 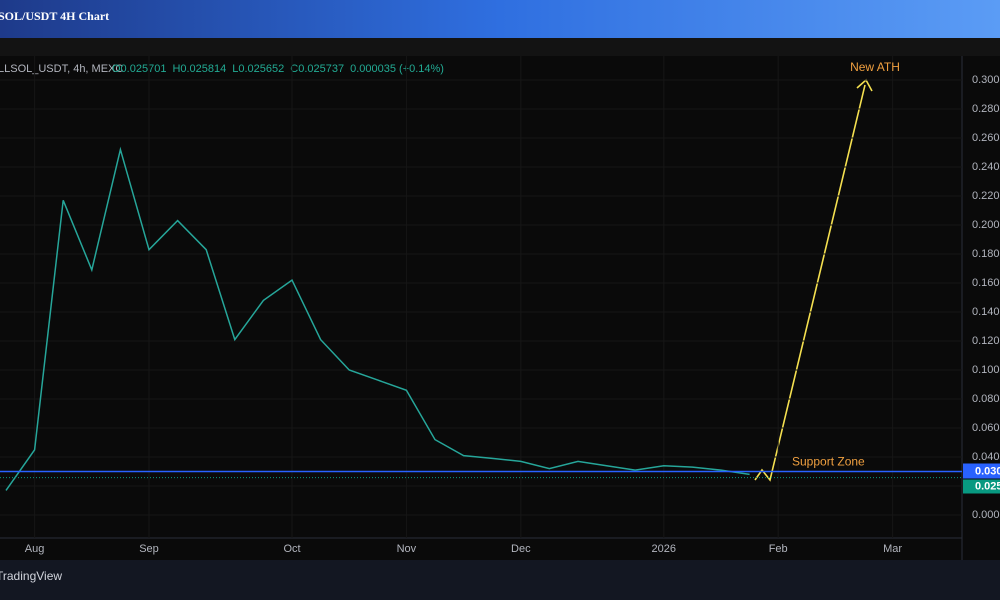 I want to click on support-price-tag, so click(x=981, y=471).